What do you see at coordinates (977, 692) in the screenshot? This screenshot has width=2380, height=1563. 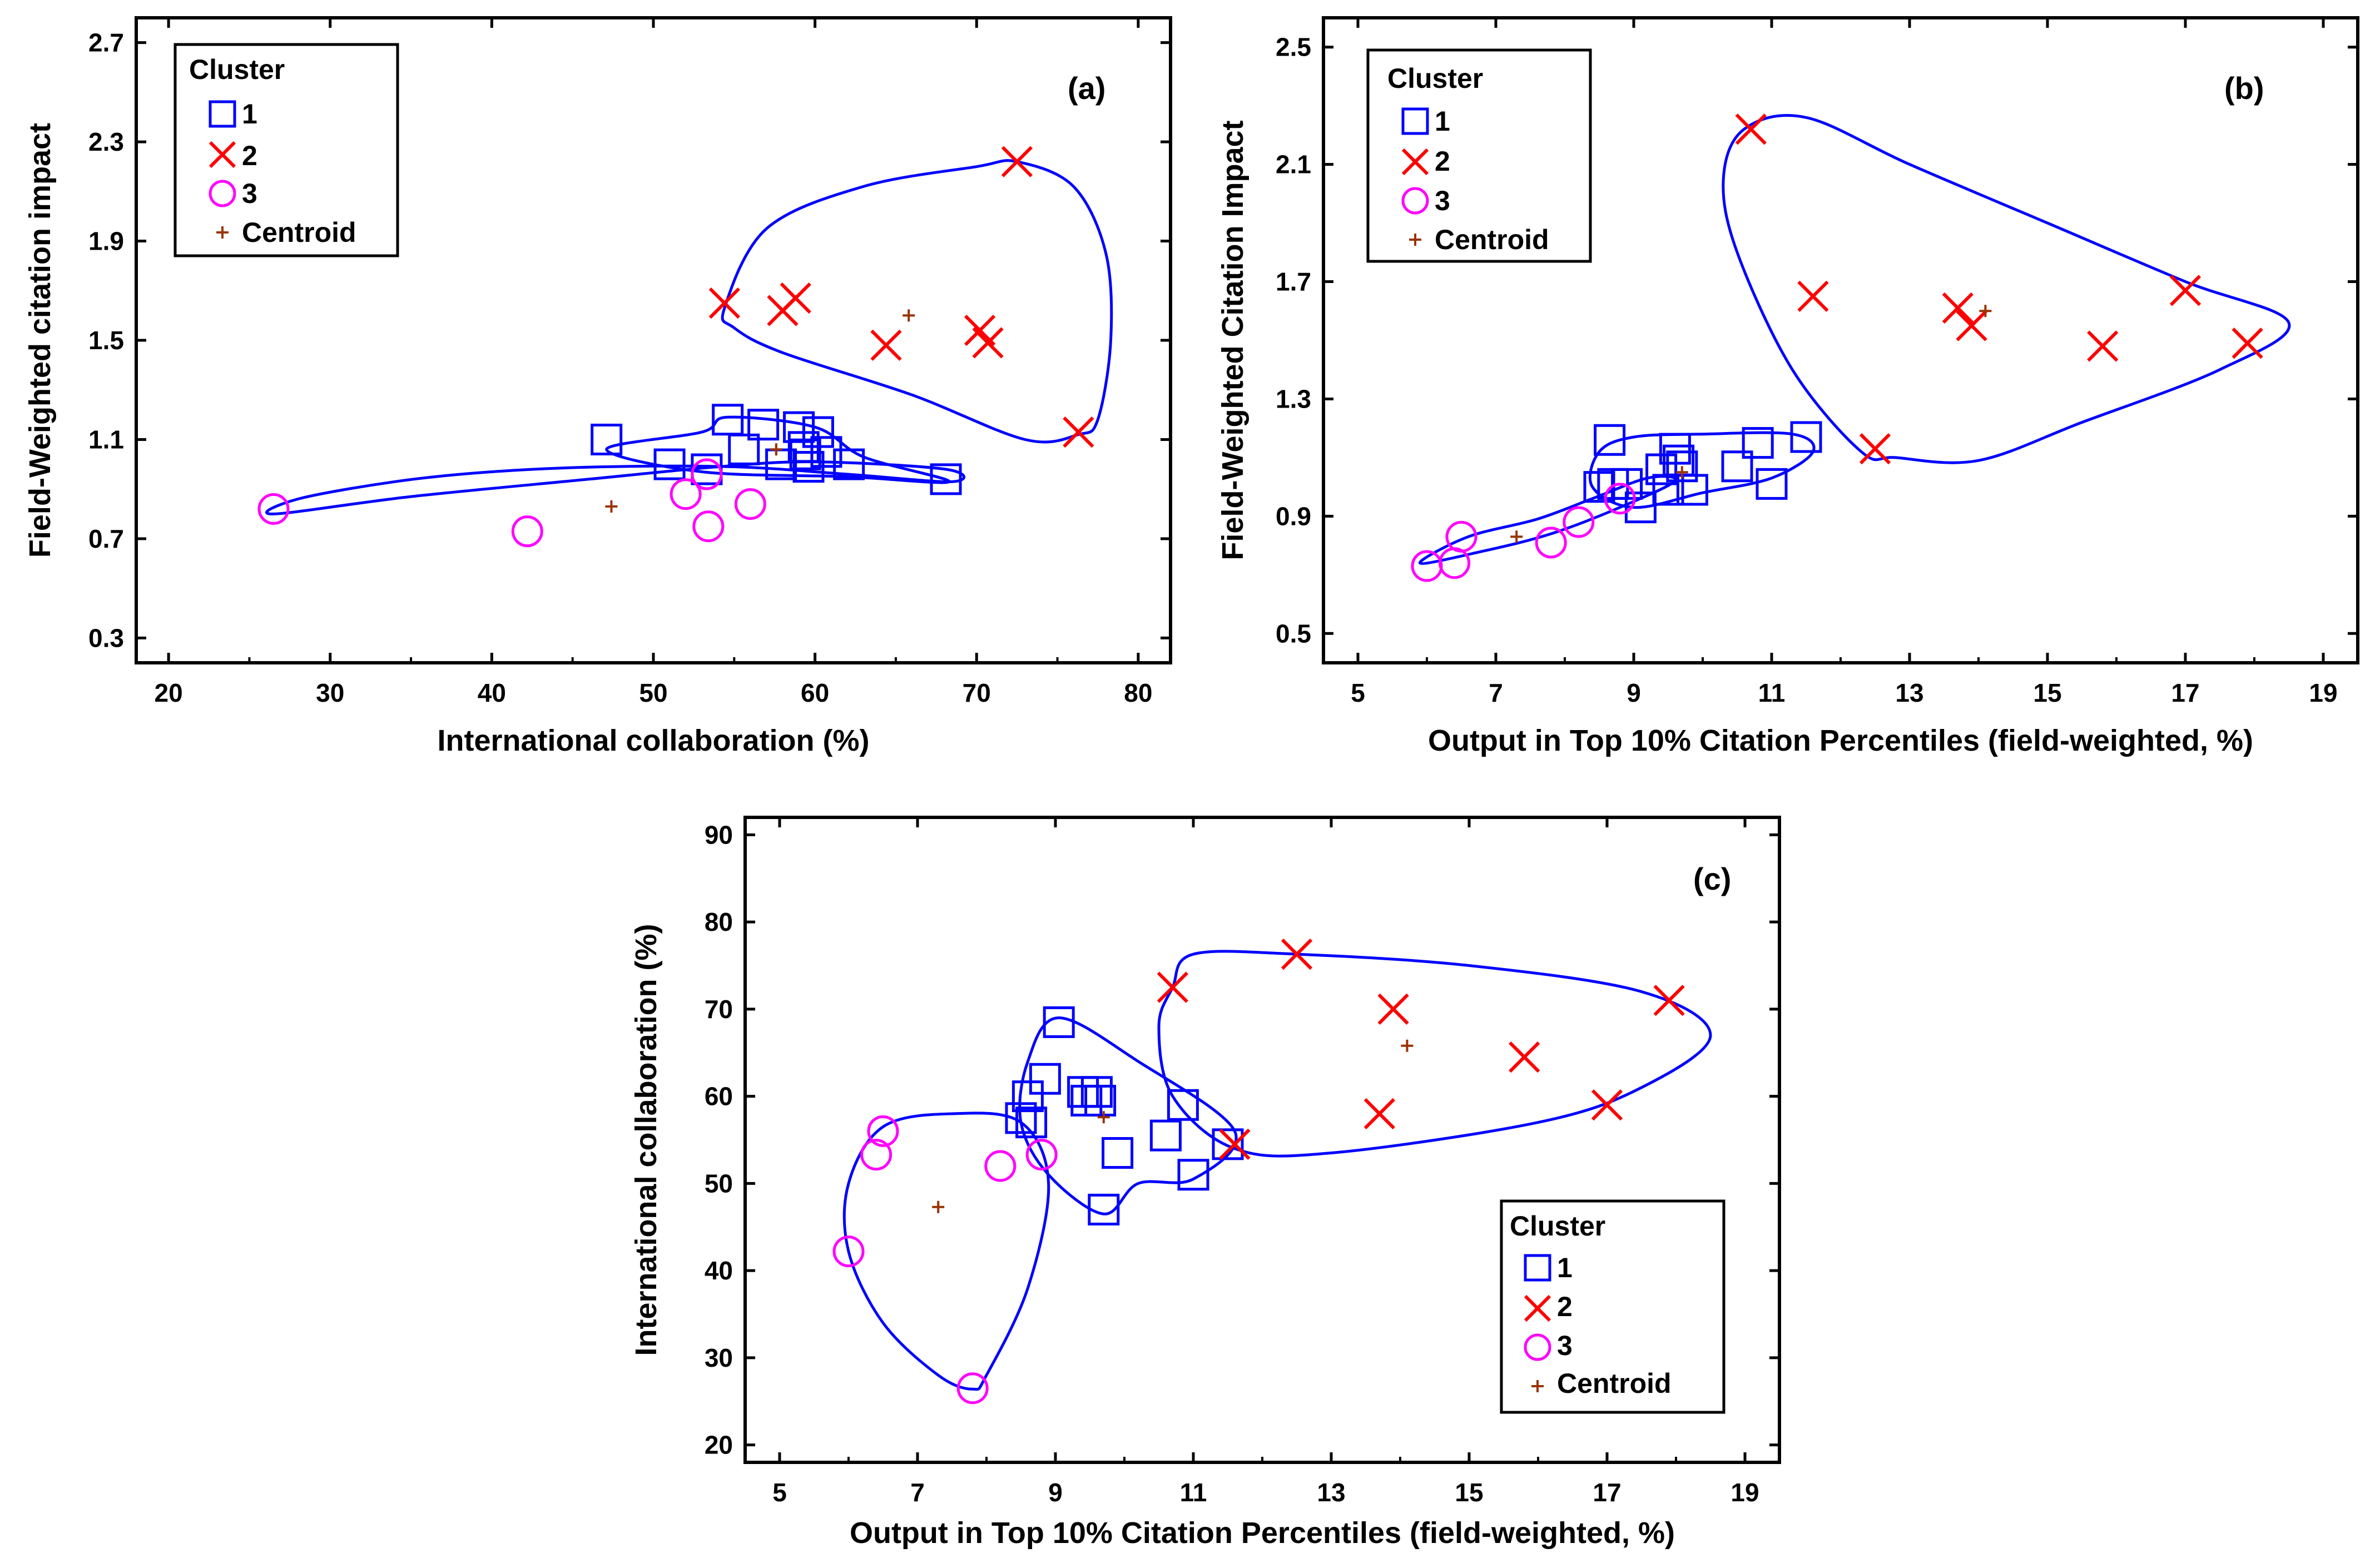 I see `panel-a-x-tick-label-5: 70` at bounding box center [977, 692].